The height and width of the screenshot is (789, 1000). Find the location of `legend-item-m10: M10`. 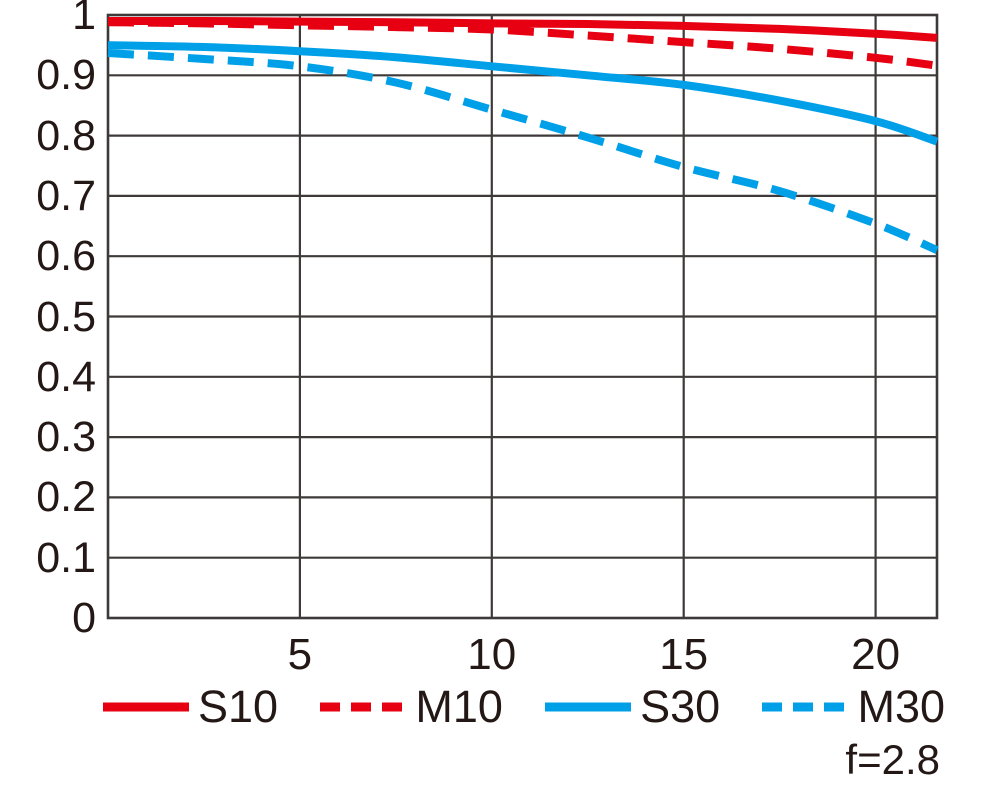

legend-item-m10: M10 is located at coordinates (410, 707).